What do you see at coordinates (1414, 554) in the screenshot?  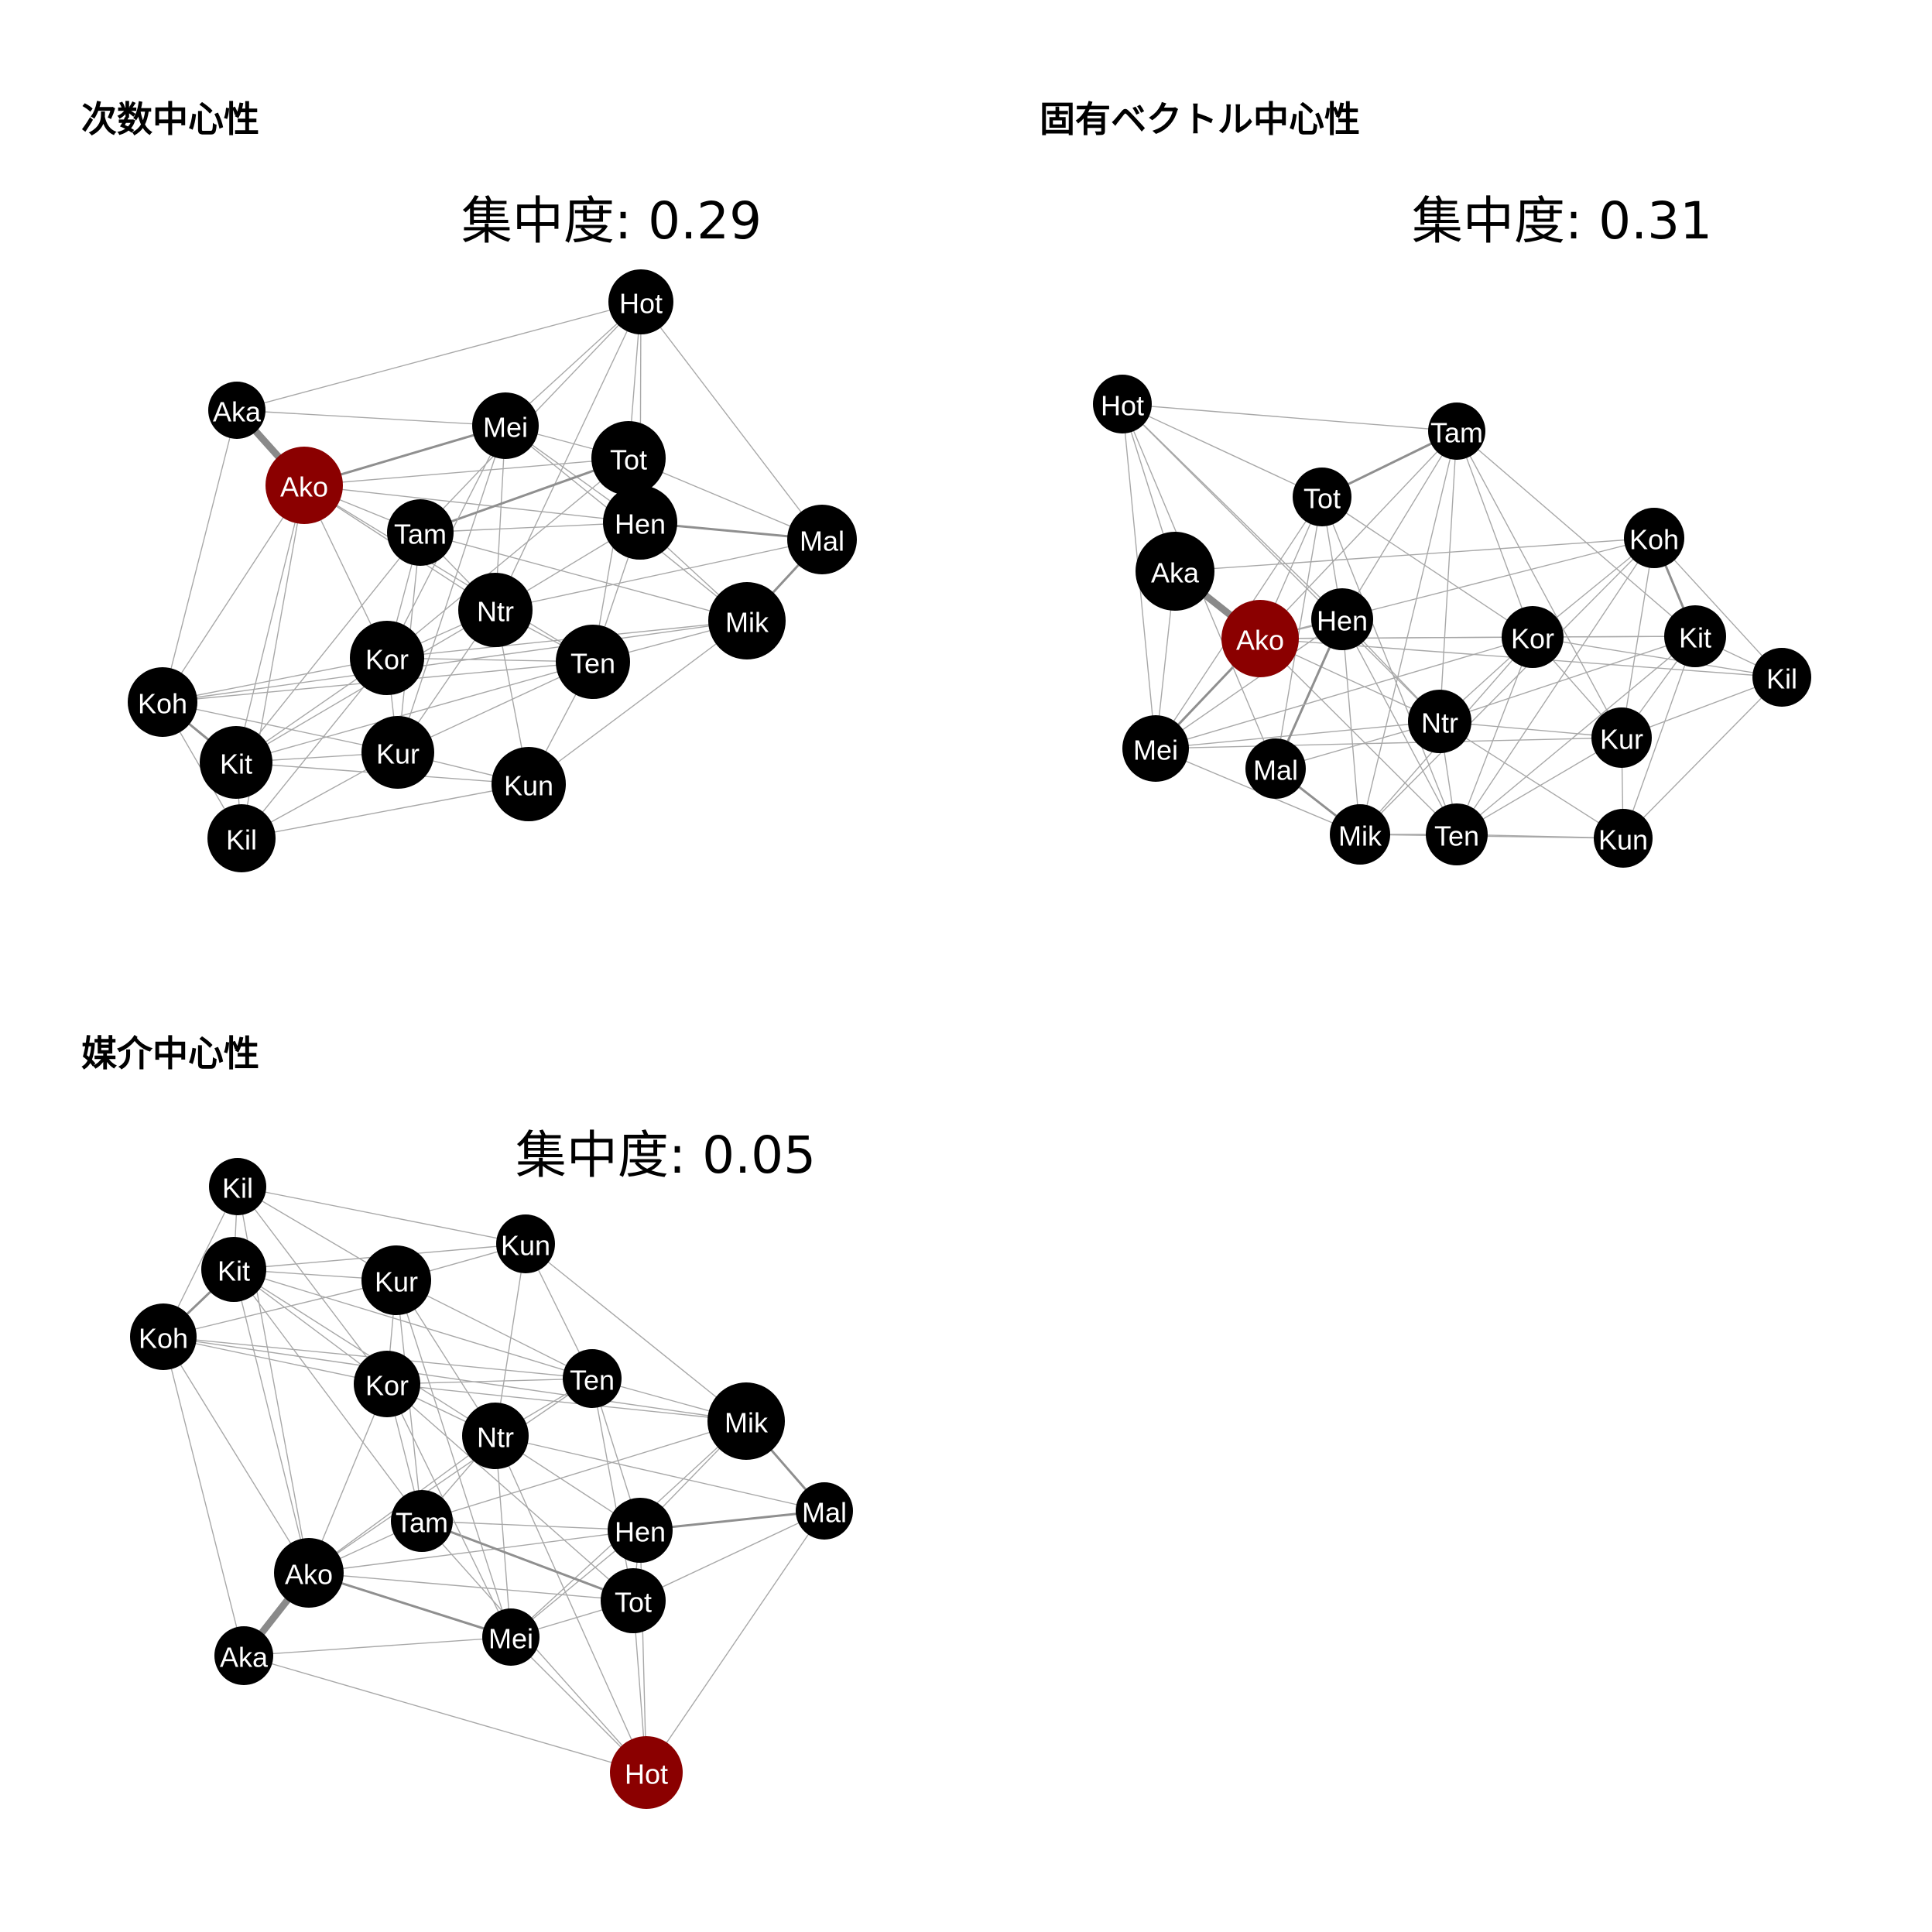 I see `edge-aka-koh` at bounding box center [1414, 554].